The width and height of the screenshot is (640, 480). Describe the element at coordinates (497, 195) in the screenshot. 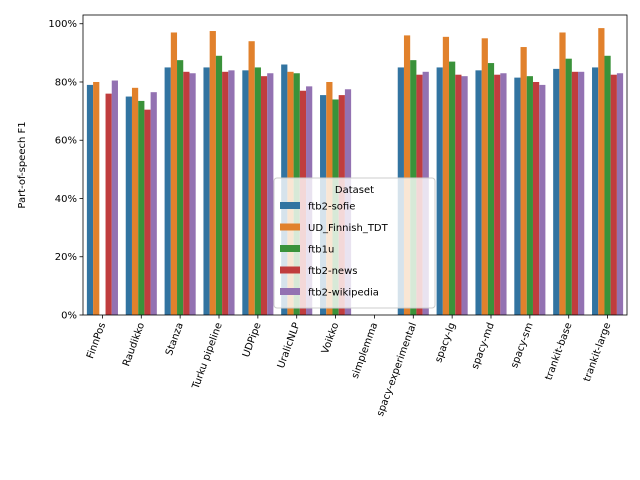

I see `bar-ftb2-news-spacy-md` at that location.